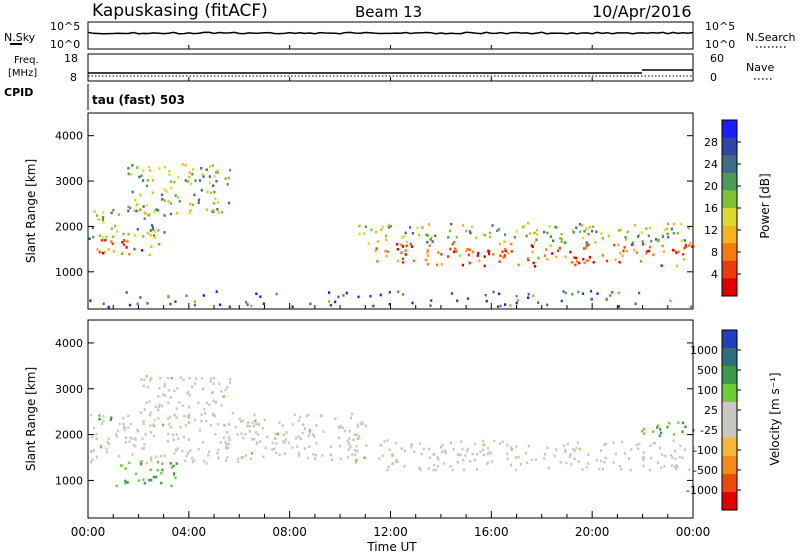 The image size is (800, 554). I want to click on freq-tick-top: 18, so click(71, 58).